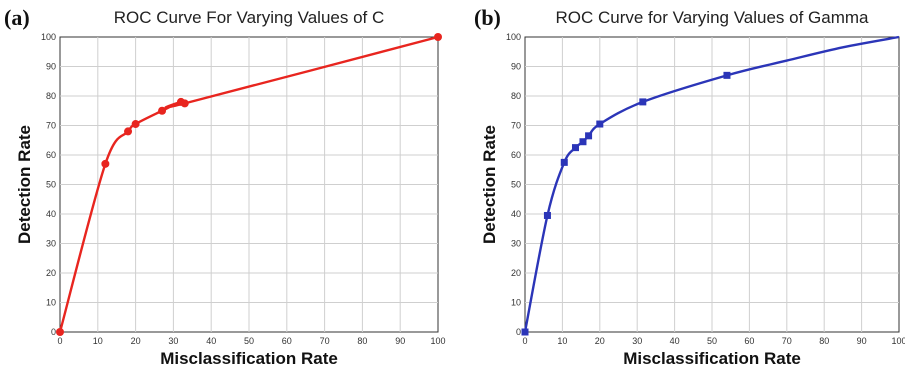 This screenshot has height=371, width=905. What do you see at coordinates (17, 17) in the screenshot?
I see `panel-label: (a)` at bounding box center [17, 17].